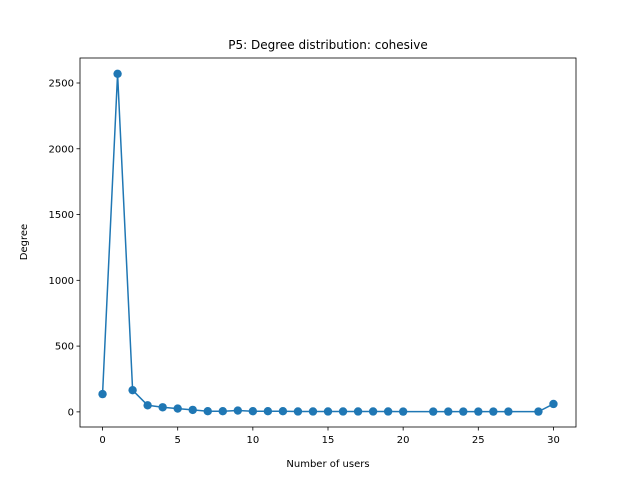 The height and width of the screenshot is (480, 640). I want to click on x-tick-label: 0, so click(102, 440).